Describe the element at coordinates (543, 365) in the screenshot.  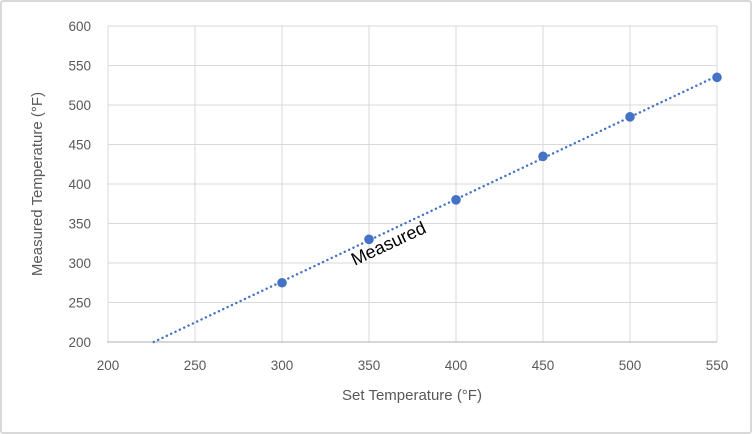
I see `x-tick-label: 450` at that location.